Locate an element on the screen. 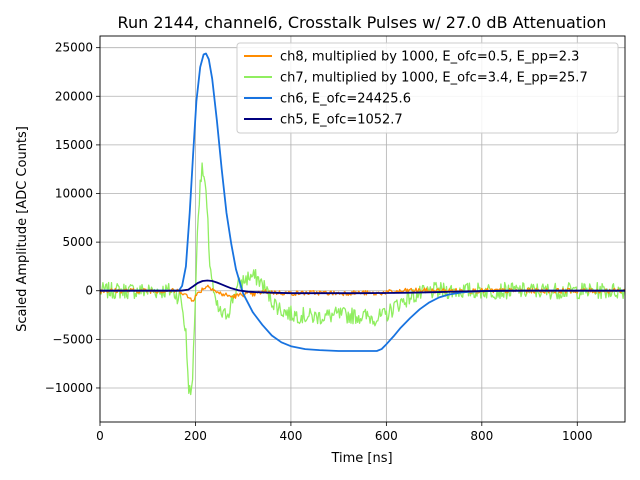  y-axis-label: Scaled Amplitude [ADC Counts] is located at coordinates (22, 229).